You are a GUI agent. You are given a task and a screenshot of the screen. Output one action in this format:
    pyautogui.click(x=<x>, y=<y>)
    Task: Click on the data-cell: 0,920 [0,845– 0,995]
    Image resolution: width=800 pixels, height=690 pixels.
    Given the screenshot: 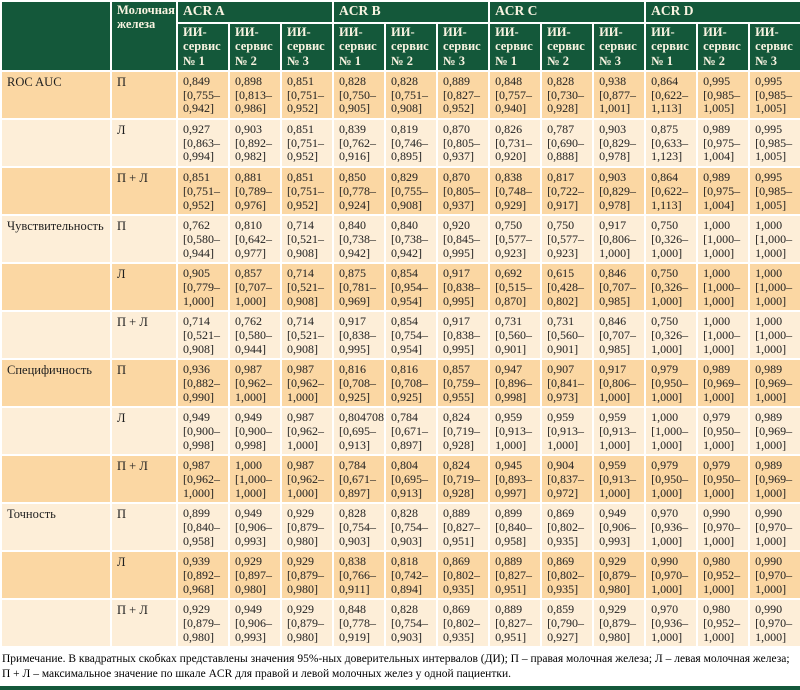 What is the action you would take?
    pyautogui.click(x=463, y=239)
    